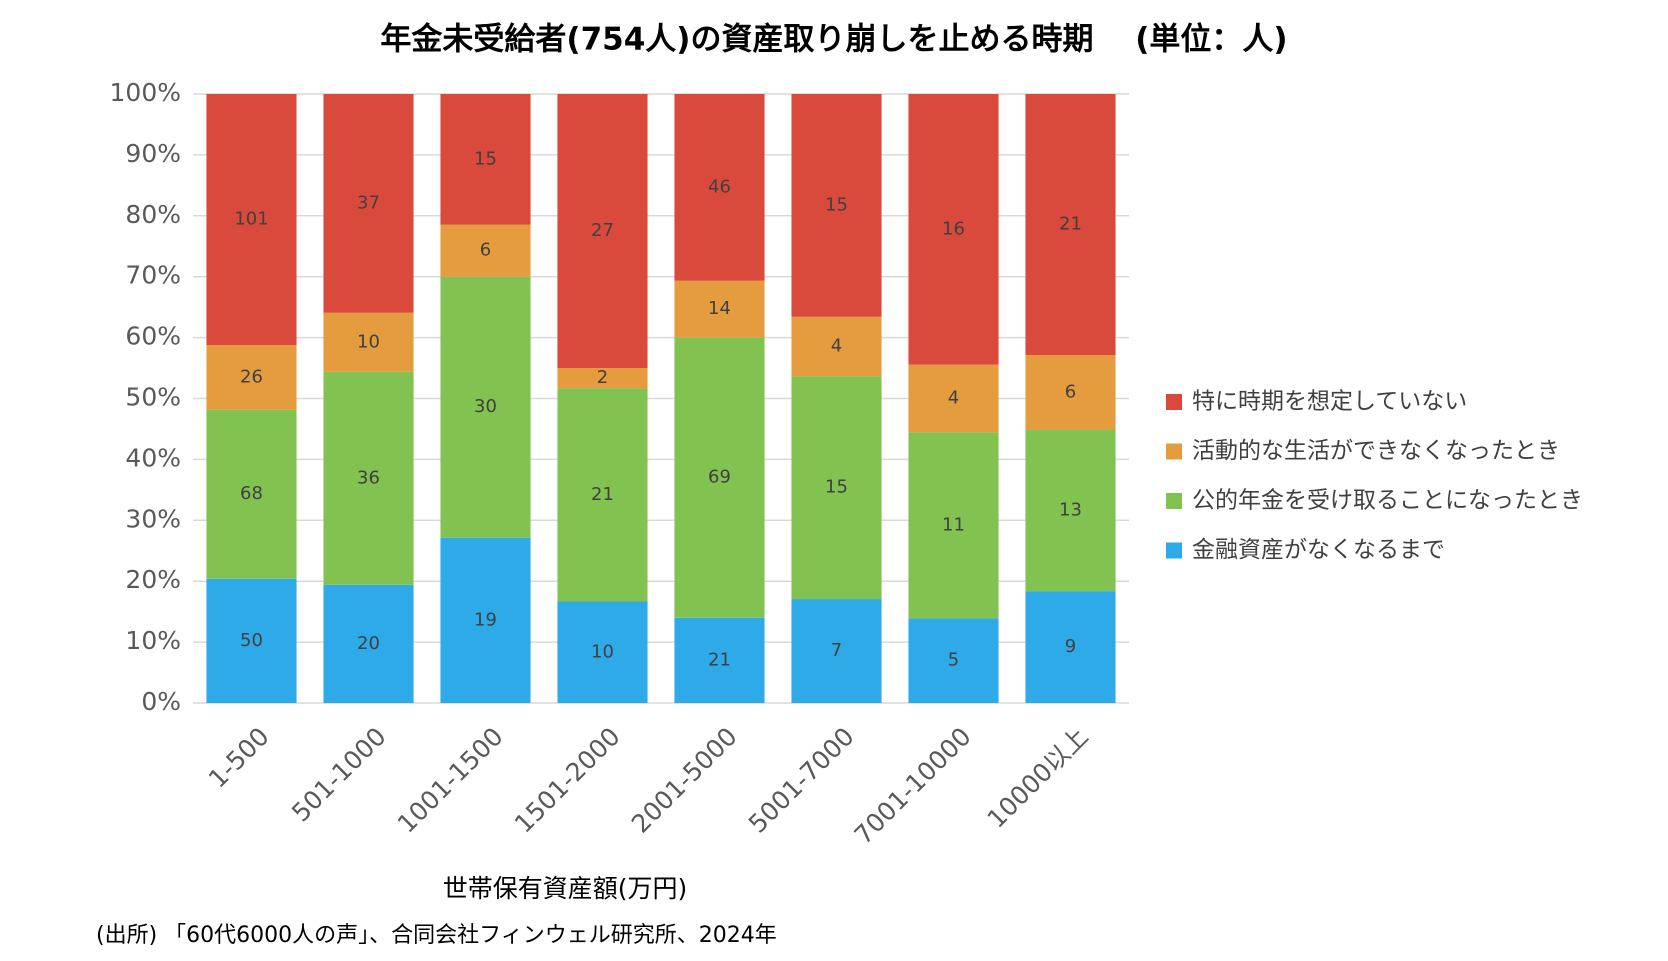  I want to click on x-tick-label: 7001-10000, so click(913, 786).